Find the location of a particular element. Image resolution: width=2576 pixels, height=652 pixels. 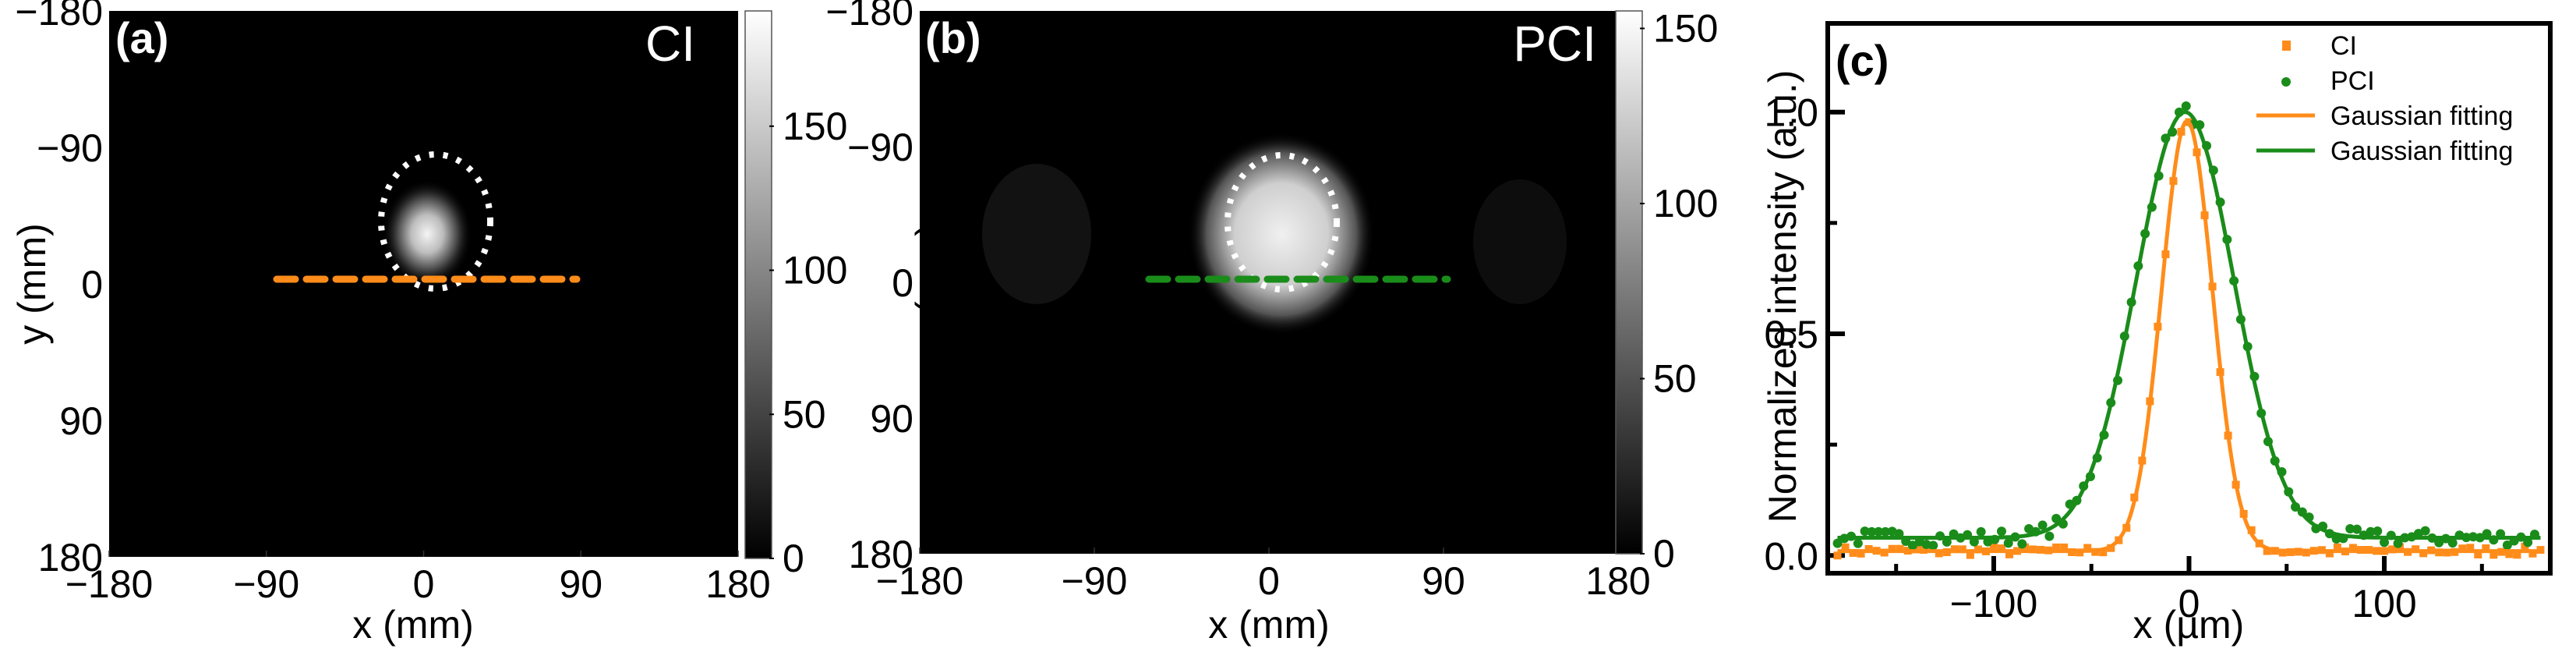

colorbar-a is located at coordinates (758, 284).